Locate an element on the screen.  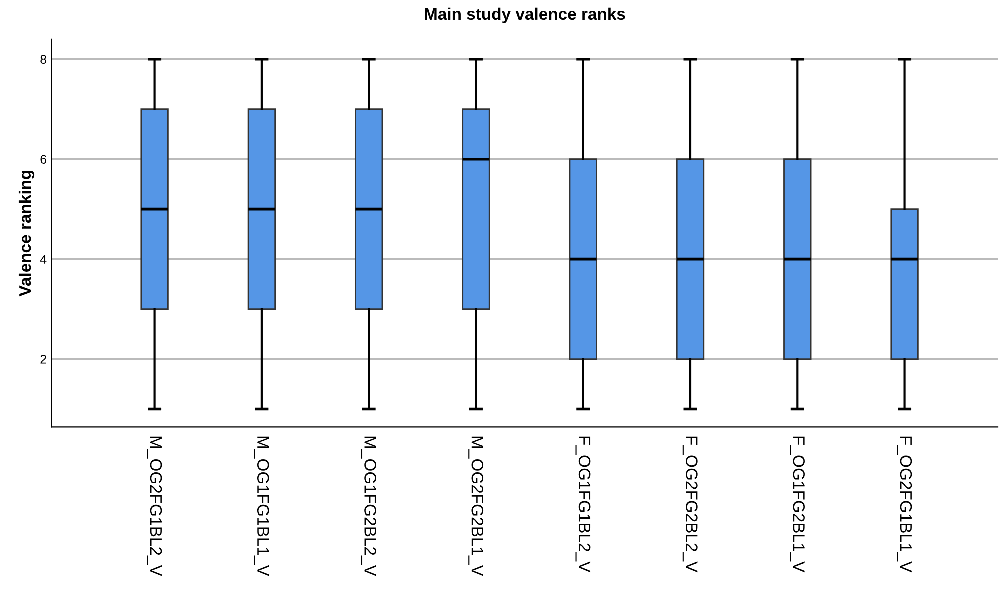
x-tick-label: M_OG1FG1BL1_V is located at coordinates (262, 506).